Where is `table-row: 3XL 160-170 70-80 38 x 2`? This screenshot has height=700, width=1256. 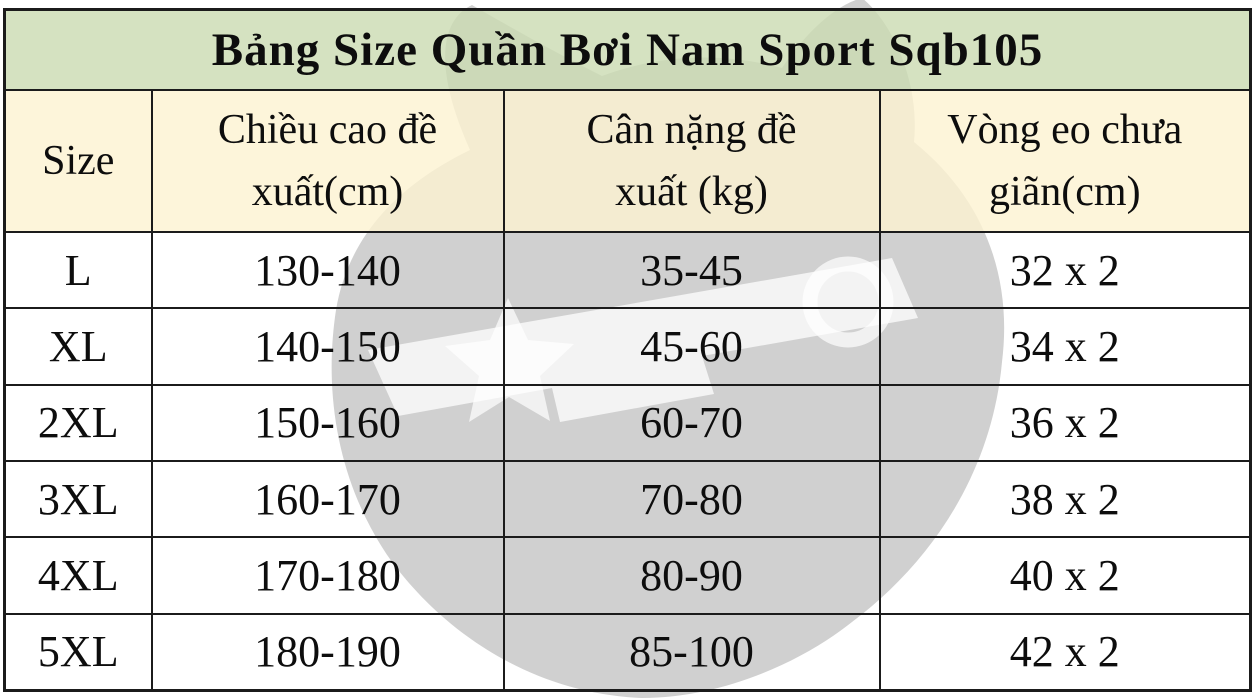 table-row: 3XL 160-170 70-80 38 x 2 is located at coordinates (627, 499).